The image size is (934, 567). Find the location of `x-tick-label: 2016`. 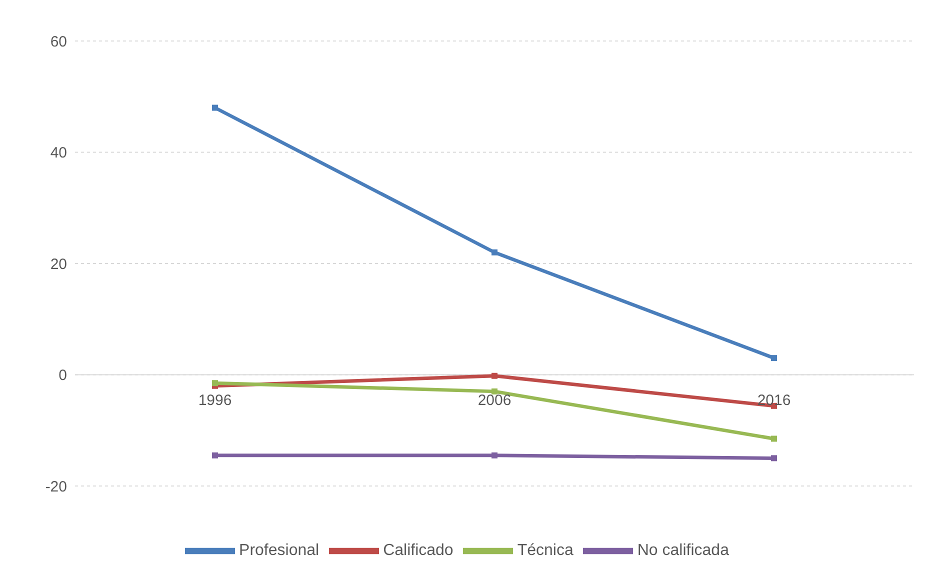

x-tick-label: 2016 is located at coordinates (774, 400).